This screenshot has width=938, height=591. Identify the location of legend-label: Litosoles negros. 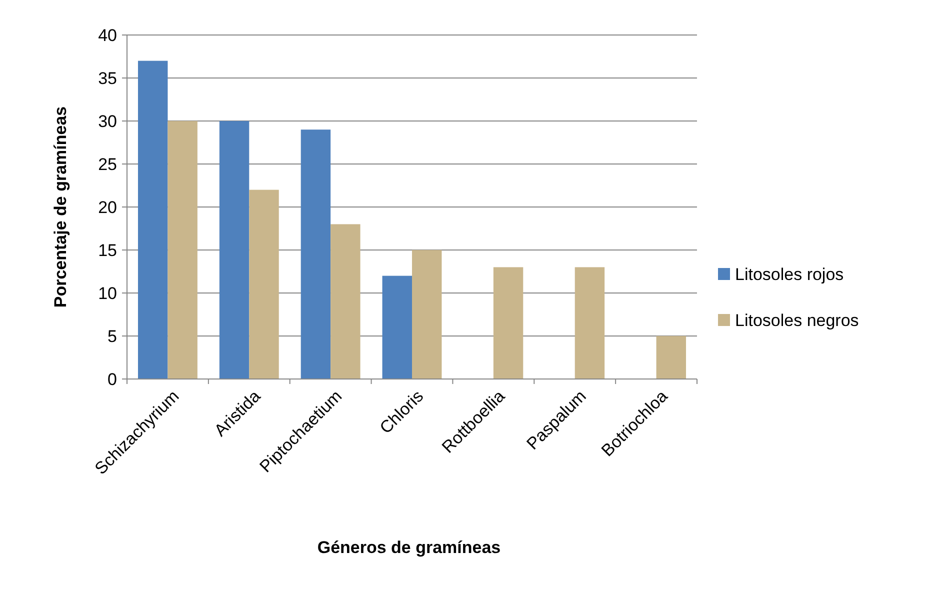
(797, 320).